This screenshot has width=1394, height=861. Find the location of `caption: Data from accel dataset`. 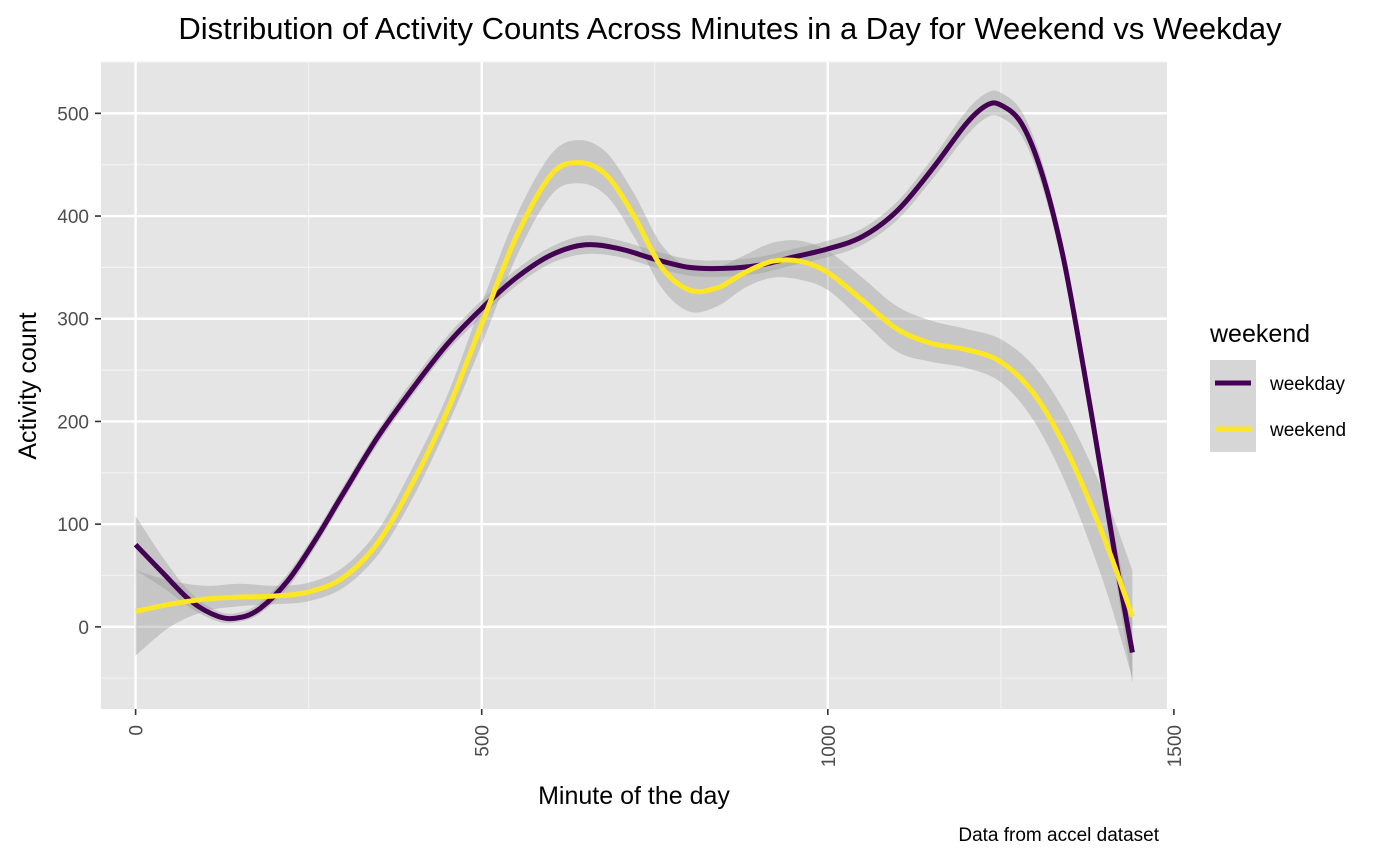

caption: Data from accel dataset is located at coordinates (1058, 835).